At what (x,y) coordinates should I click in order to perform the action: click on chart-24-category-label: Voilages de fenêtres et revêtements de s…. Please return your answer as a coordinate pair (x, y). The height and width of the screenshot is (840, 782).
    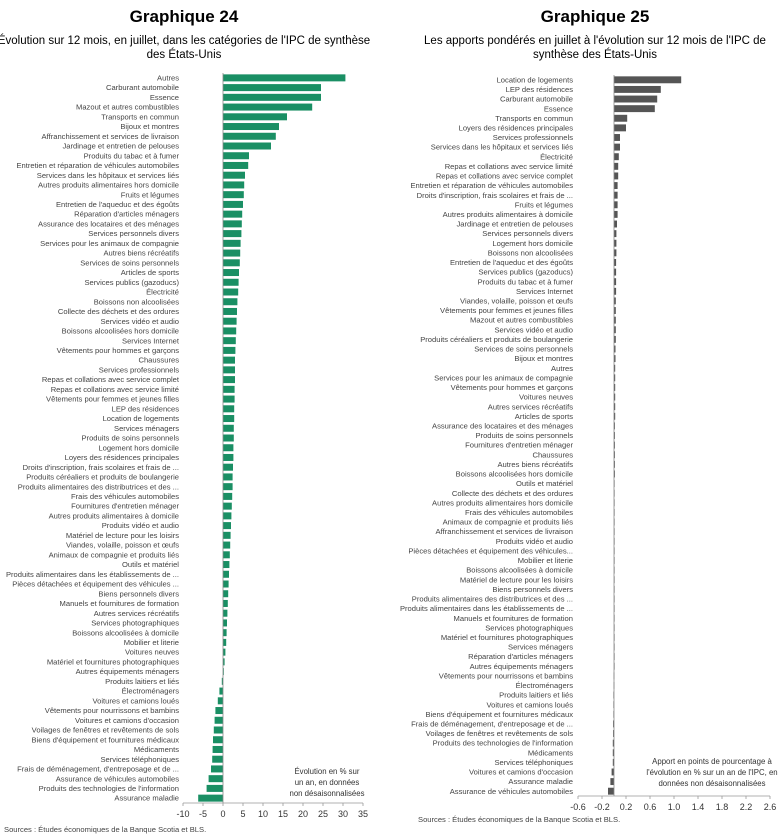
    Looking at the image, I should click on (106, 730).